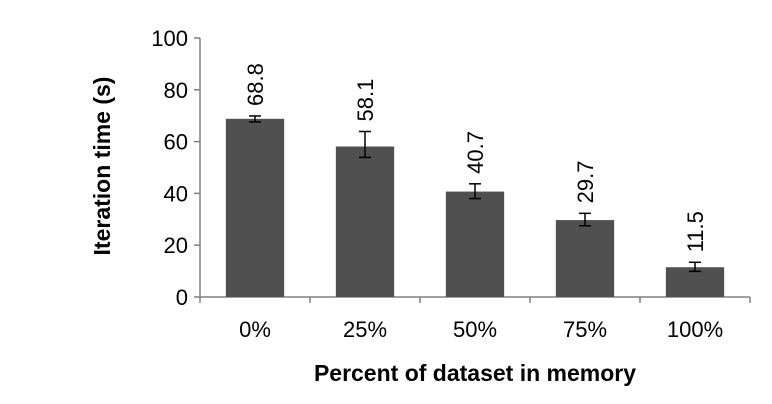 This screenshot has width=772, height=404. Describe the element at coordinates (182, 297) in the screenshot. I see `y-tick-label: 0` at that location.